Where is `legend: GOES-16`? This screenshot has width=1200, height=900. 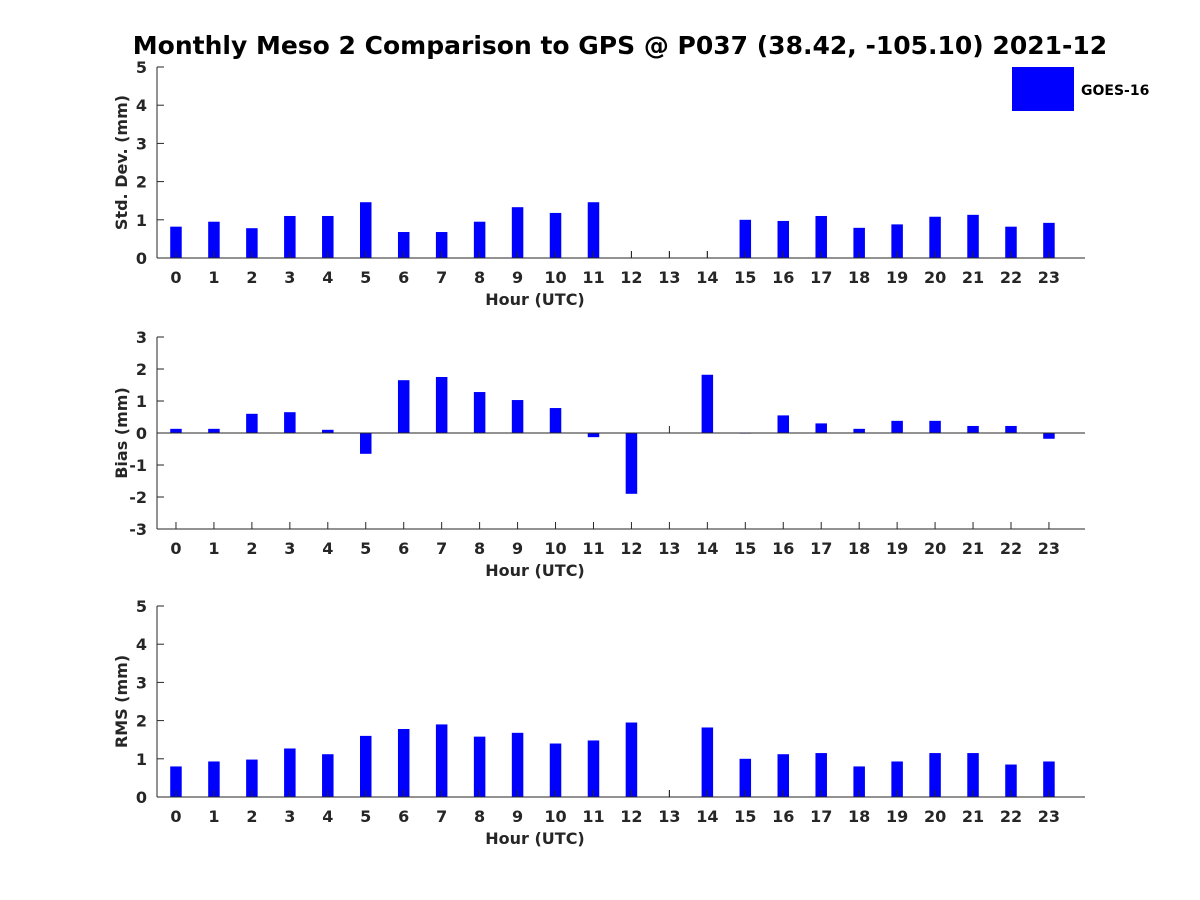
legend: GOES-16 is located at coordinates (1080, 89).